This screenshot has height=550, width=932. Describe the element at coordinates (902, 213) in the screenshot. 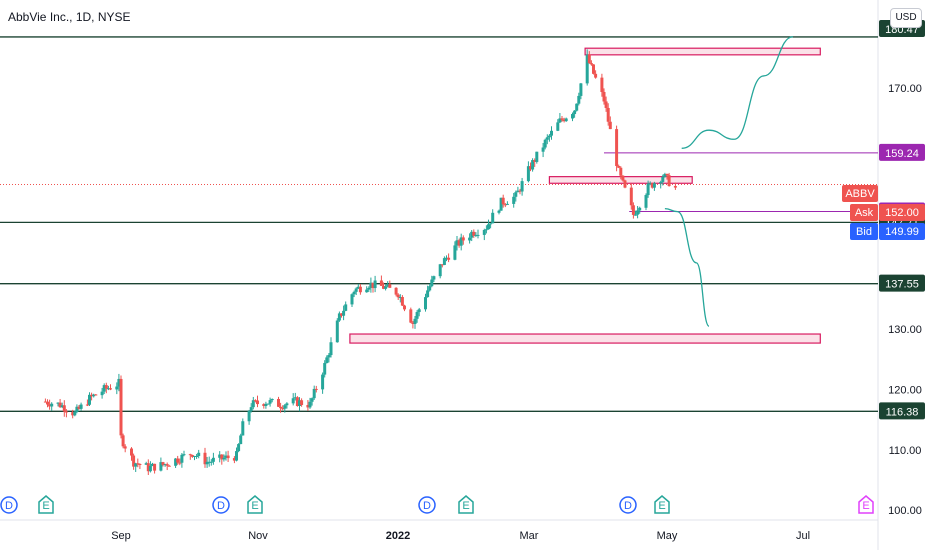

I see `ask-price-text: 152.00` at that location.